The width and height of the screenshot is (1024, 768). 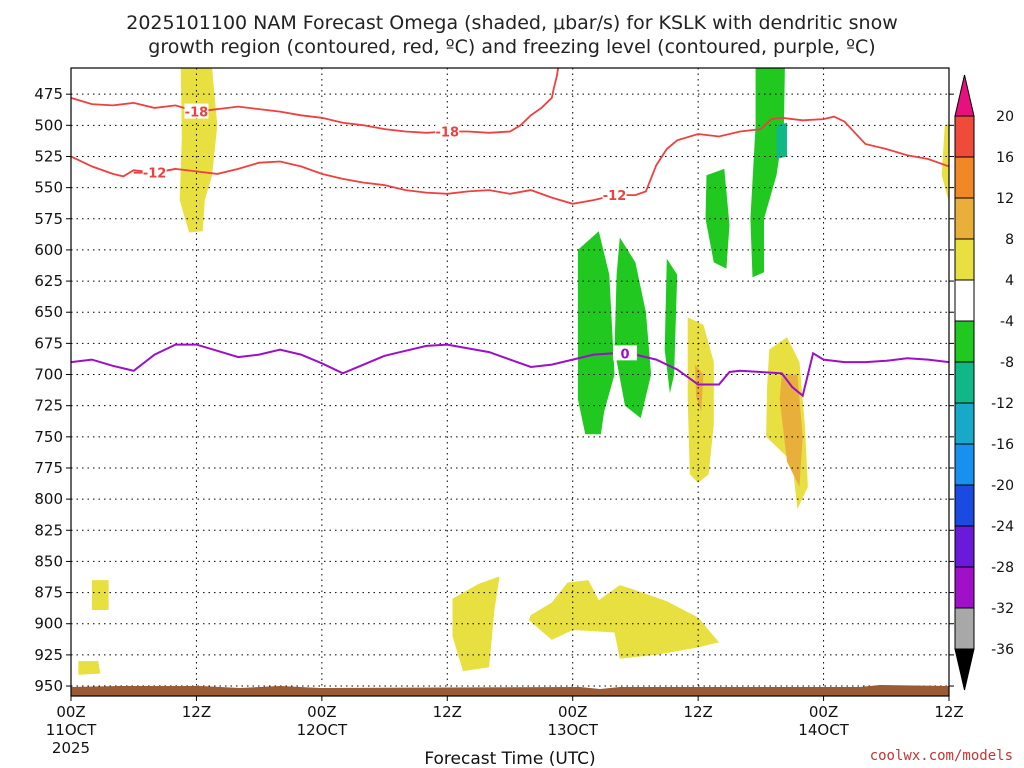 What do you see at coordinates (48, 624) in the screenshot?
I see `y-tick-label: 900` at bounding box center [48, 624].